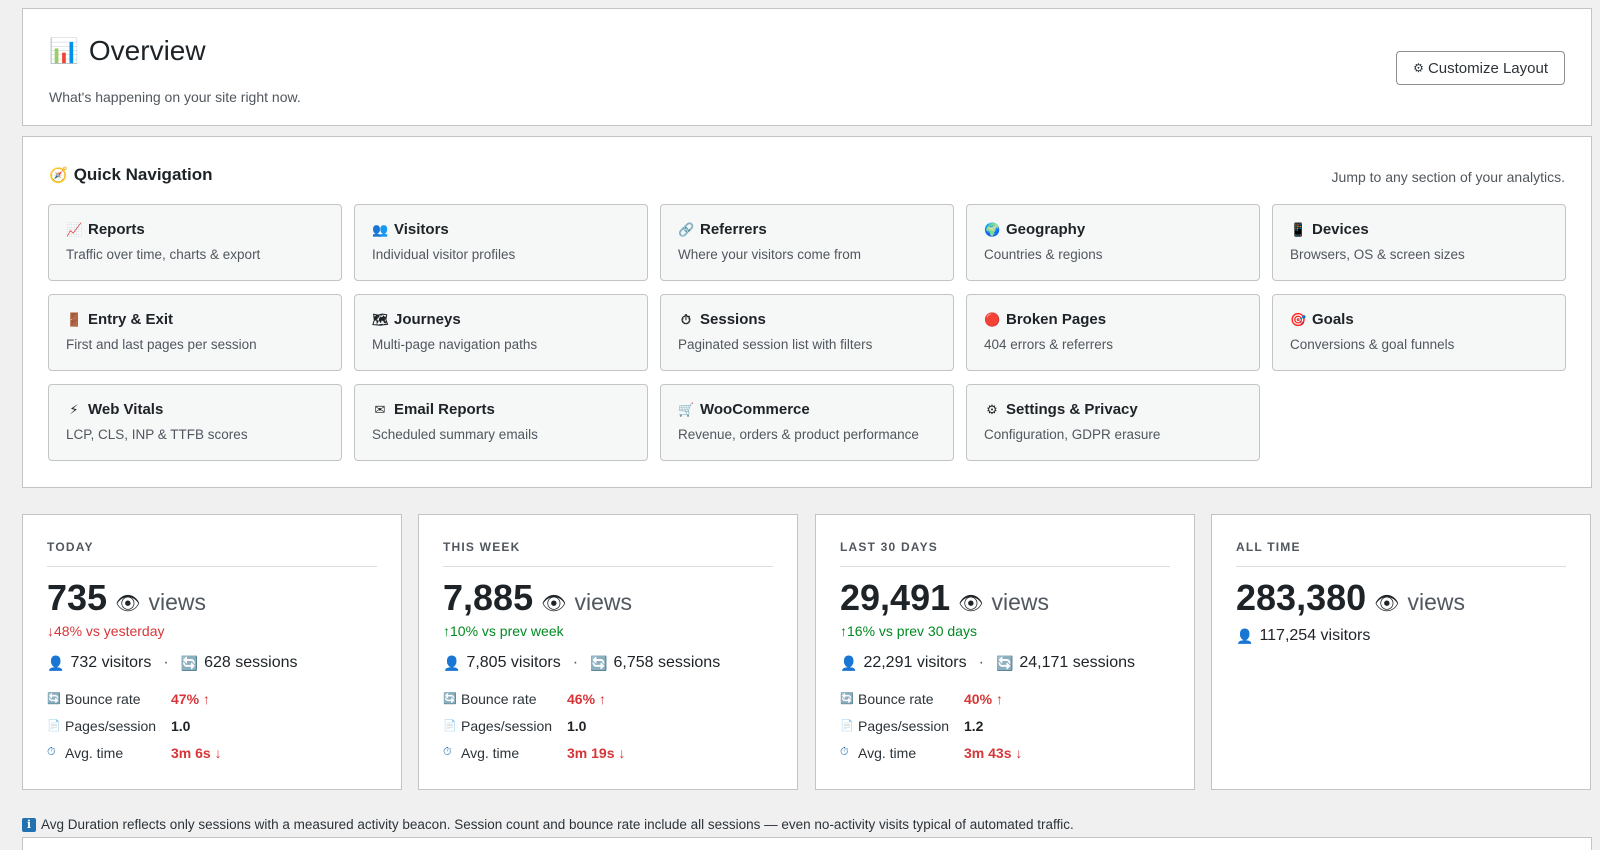  Describe the element at coordinates (992, 229) in the screenshot. I see `geography-icon: 🌍` at that location.